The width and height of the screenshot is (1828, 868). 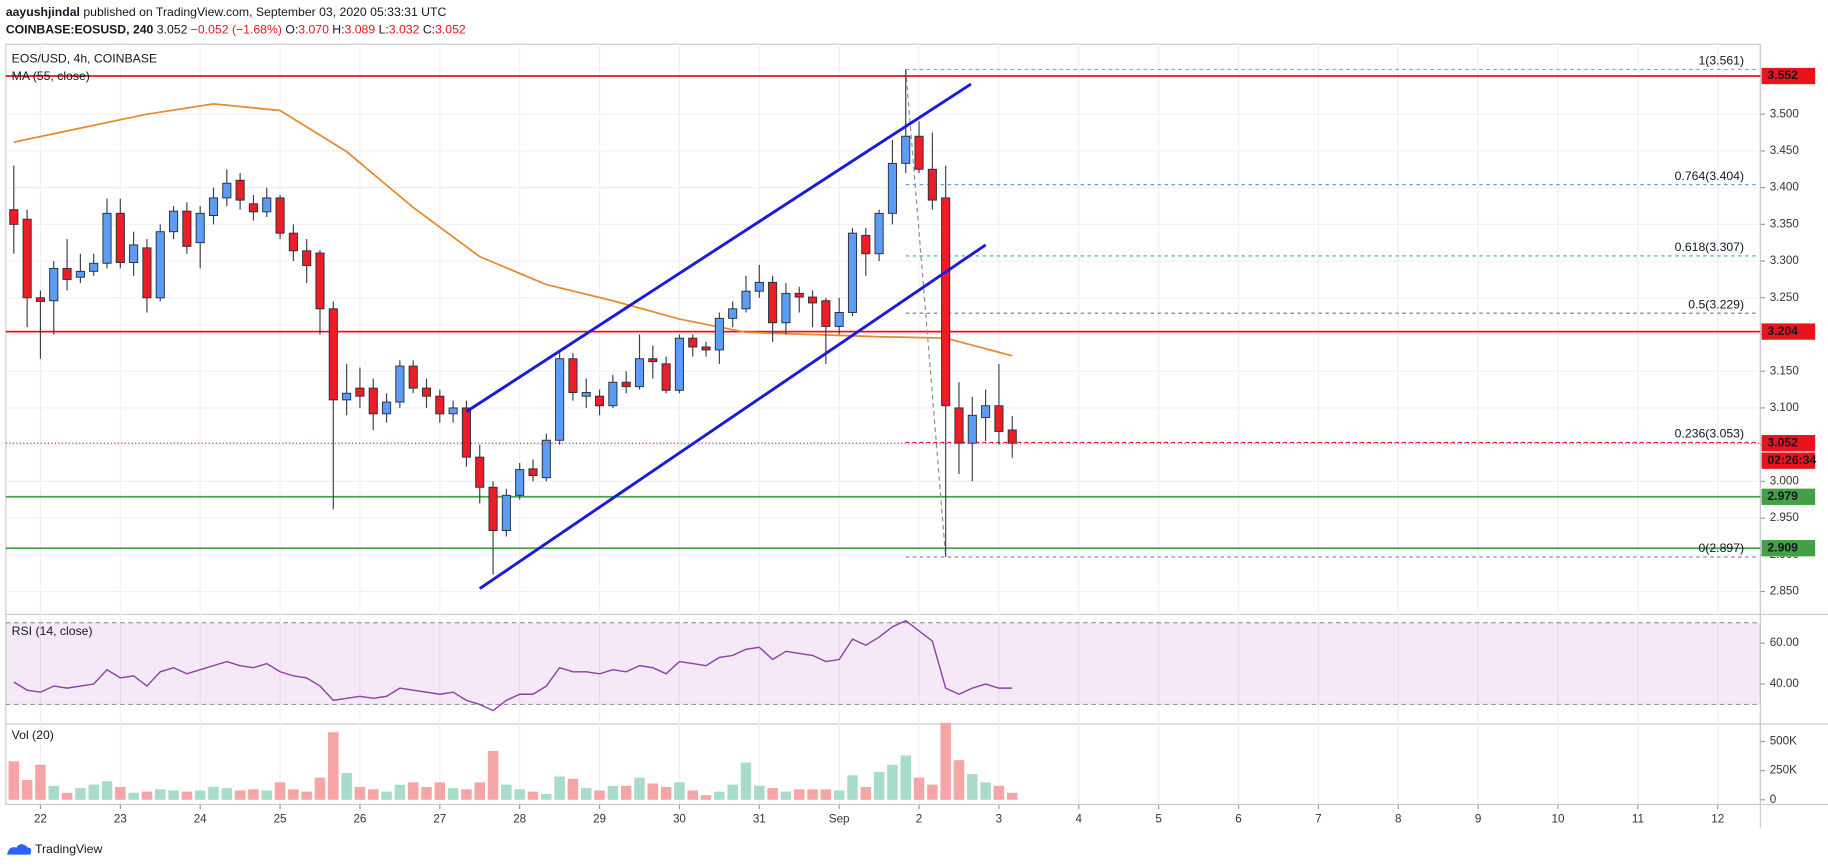 What do you see at coordinates (338, 30) in the screenshot?
I see `ohlc-key: H:` at bounding box center [338, 30].